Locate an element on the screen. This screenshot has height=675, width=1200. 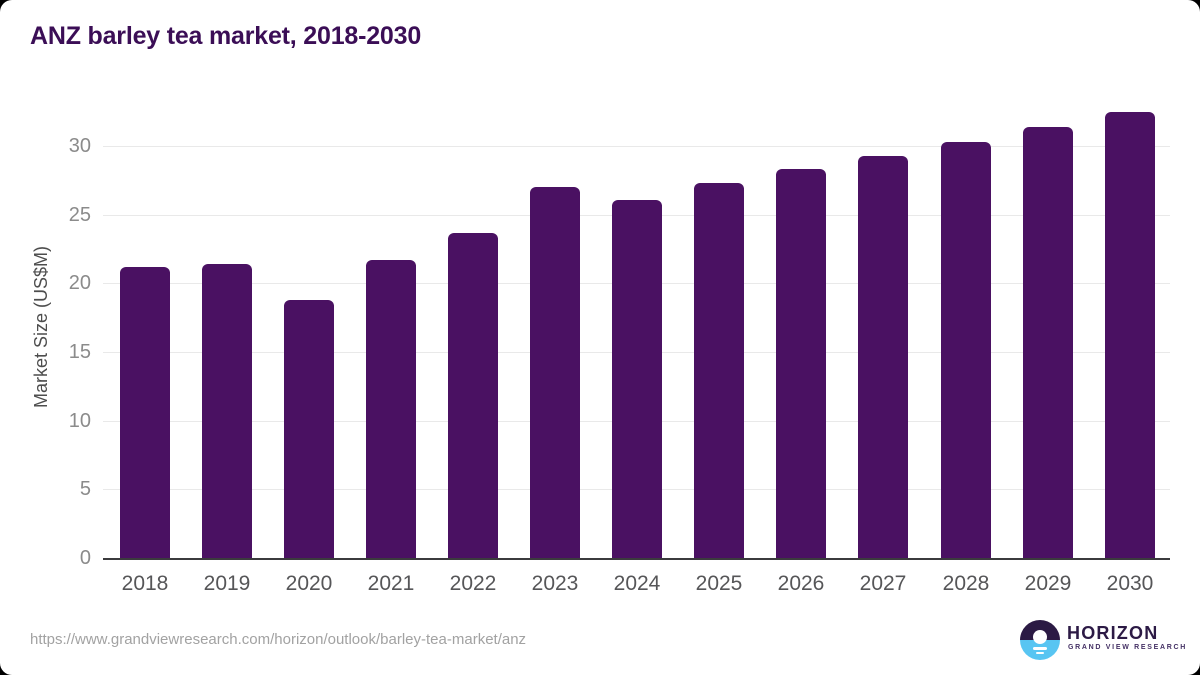
logo-subtitle: GRAND VIEW RESEARCH is located at coordinates (1128, 647).